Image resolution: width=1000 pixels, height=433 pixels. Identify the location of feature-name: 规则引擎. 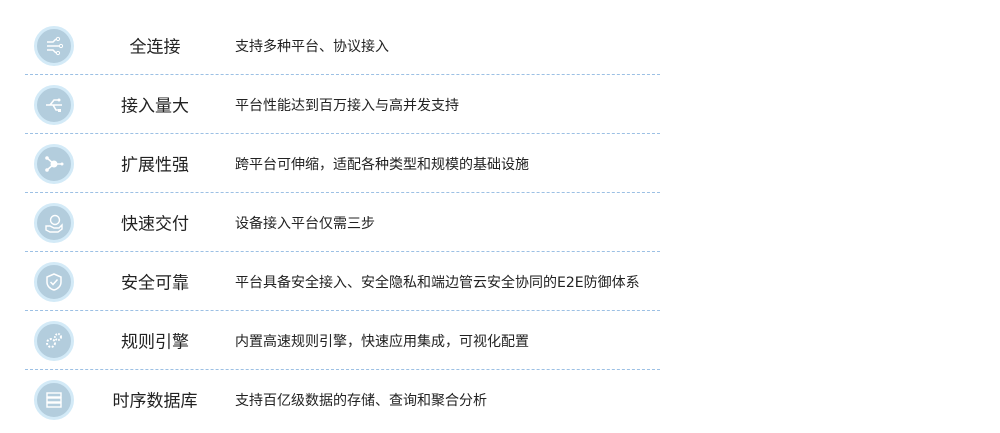
(155, 341).